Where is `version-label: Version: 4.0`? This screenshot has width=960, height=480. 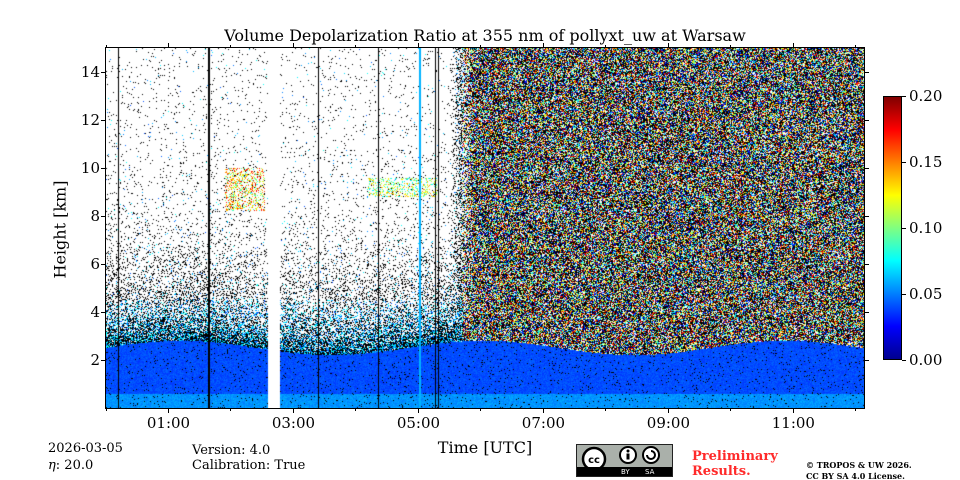
version-label: Version: 4.0 is located at coordinates (231, 450).